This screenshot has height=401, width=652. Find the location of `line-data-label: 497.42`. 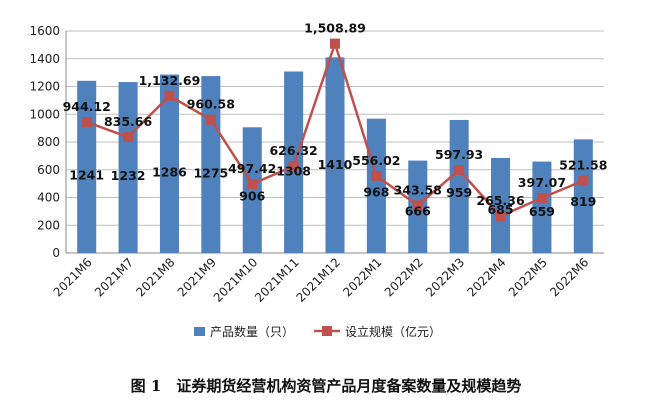

line-data-label: 497.42 is located at coordinates (252, 168).